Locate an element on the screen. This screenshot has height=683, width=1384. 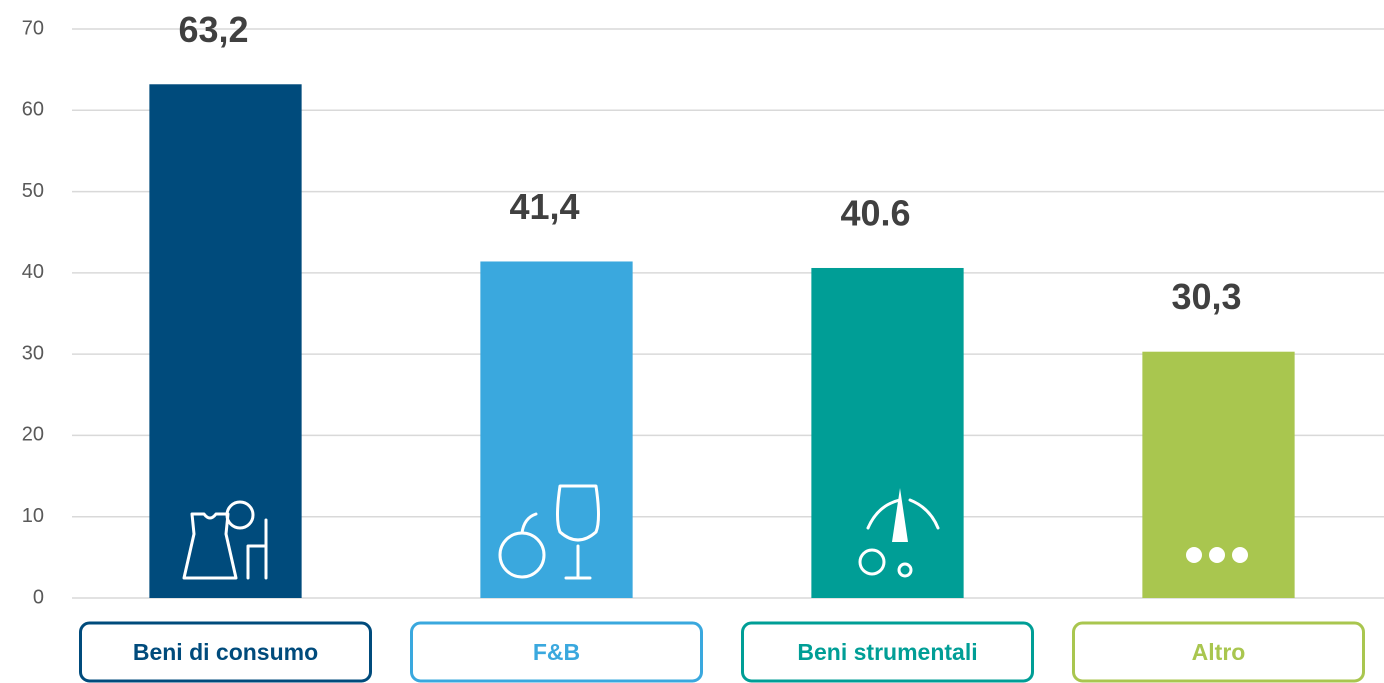
icon-capital-goods is located at coordinates (899, 533).